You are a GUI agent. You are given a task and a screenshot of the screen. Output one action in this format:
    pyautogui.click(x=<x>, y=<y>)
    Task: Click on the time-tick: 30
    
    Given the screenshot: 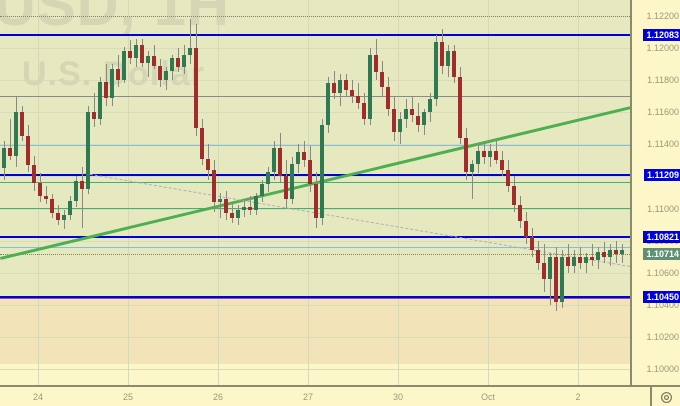 What is the action you would take?
    pyautogui.click(x=398, y=397)
    